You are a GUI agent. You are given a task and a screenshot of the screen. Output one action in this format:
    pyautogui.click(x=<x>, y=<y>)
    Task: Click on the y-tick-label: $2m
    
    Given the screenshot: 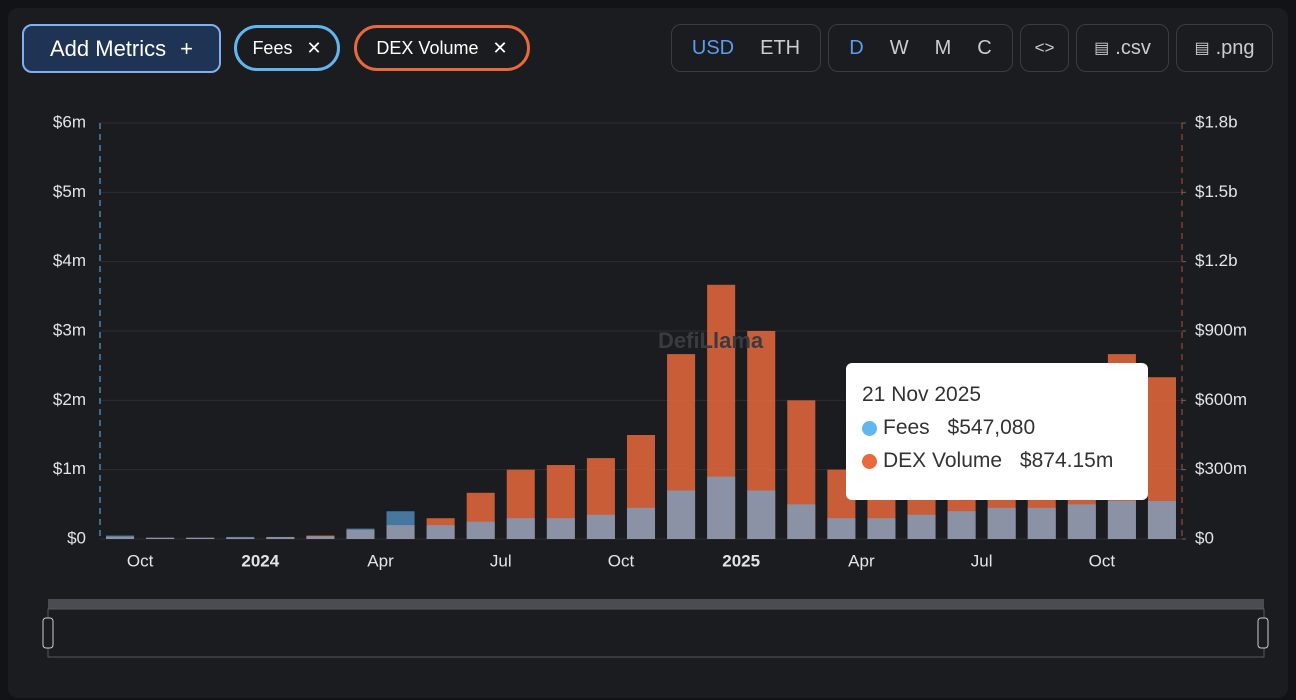 What is the action you would take?
    pyautogui.click(x=69, y=399)
    